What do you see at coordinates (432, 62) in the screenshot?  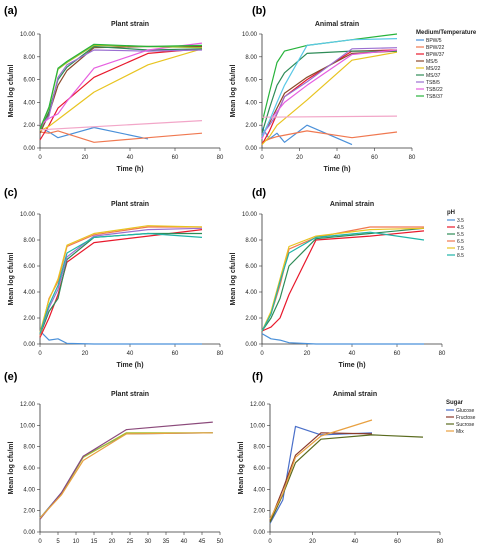 I see `legend-item: MS/5` at bounding box center [432, 62].